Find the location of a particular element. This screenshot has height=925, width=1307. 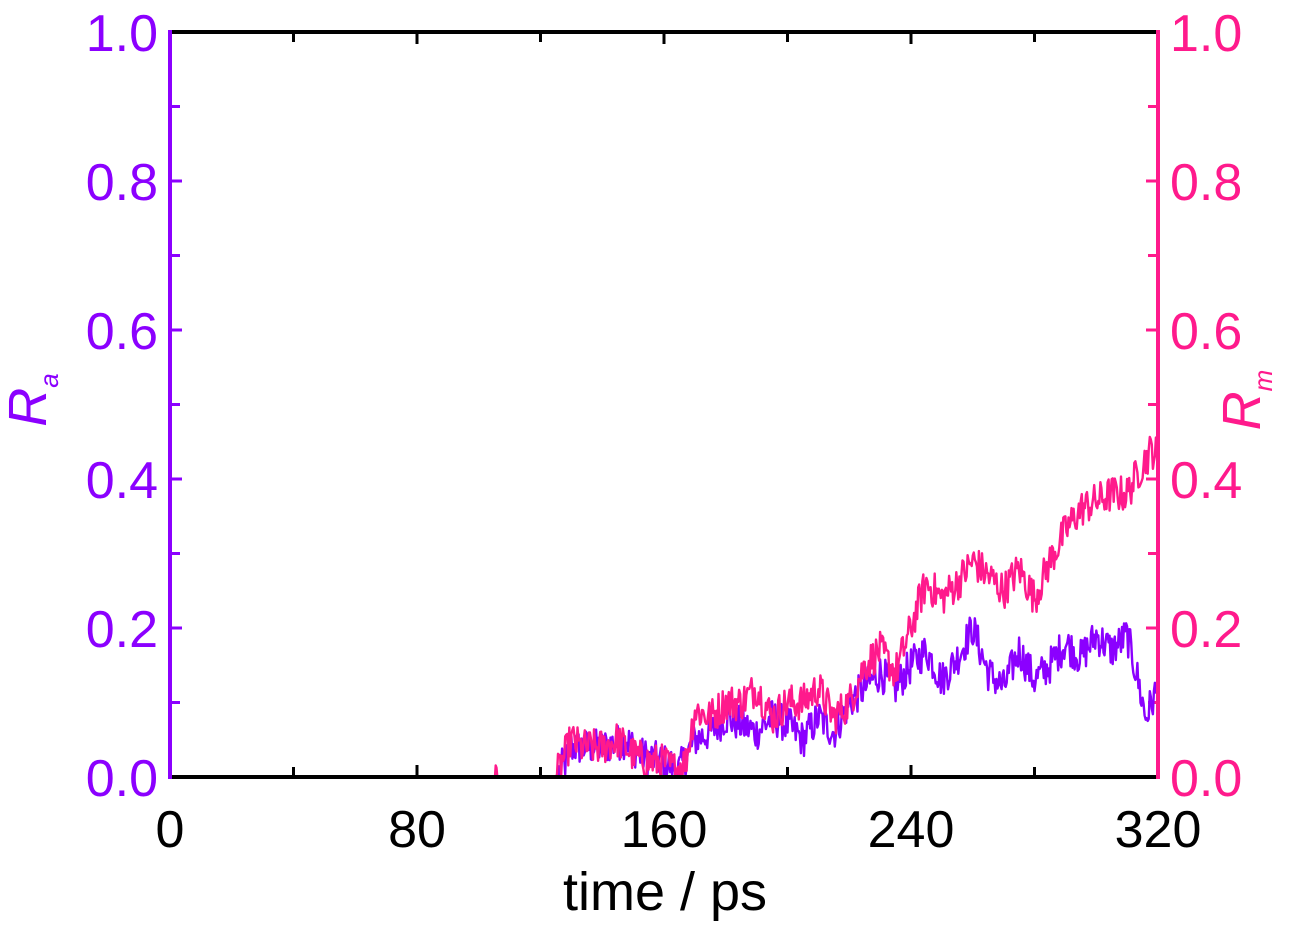

left-y-tick-label: 0.8 is located at coordinates (122, 183).